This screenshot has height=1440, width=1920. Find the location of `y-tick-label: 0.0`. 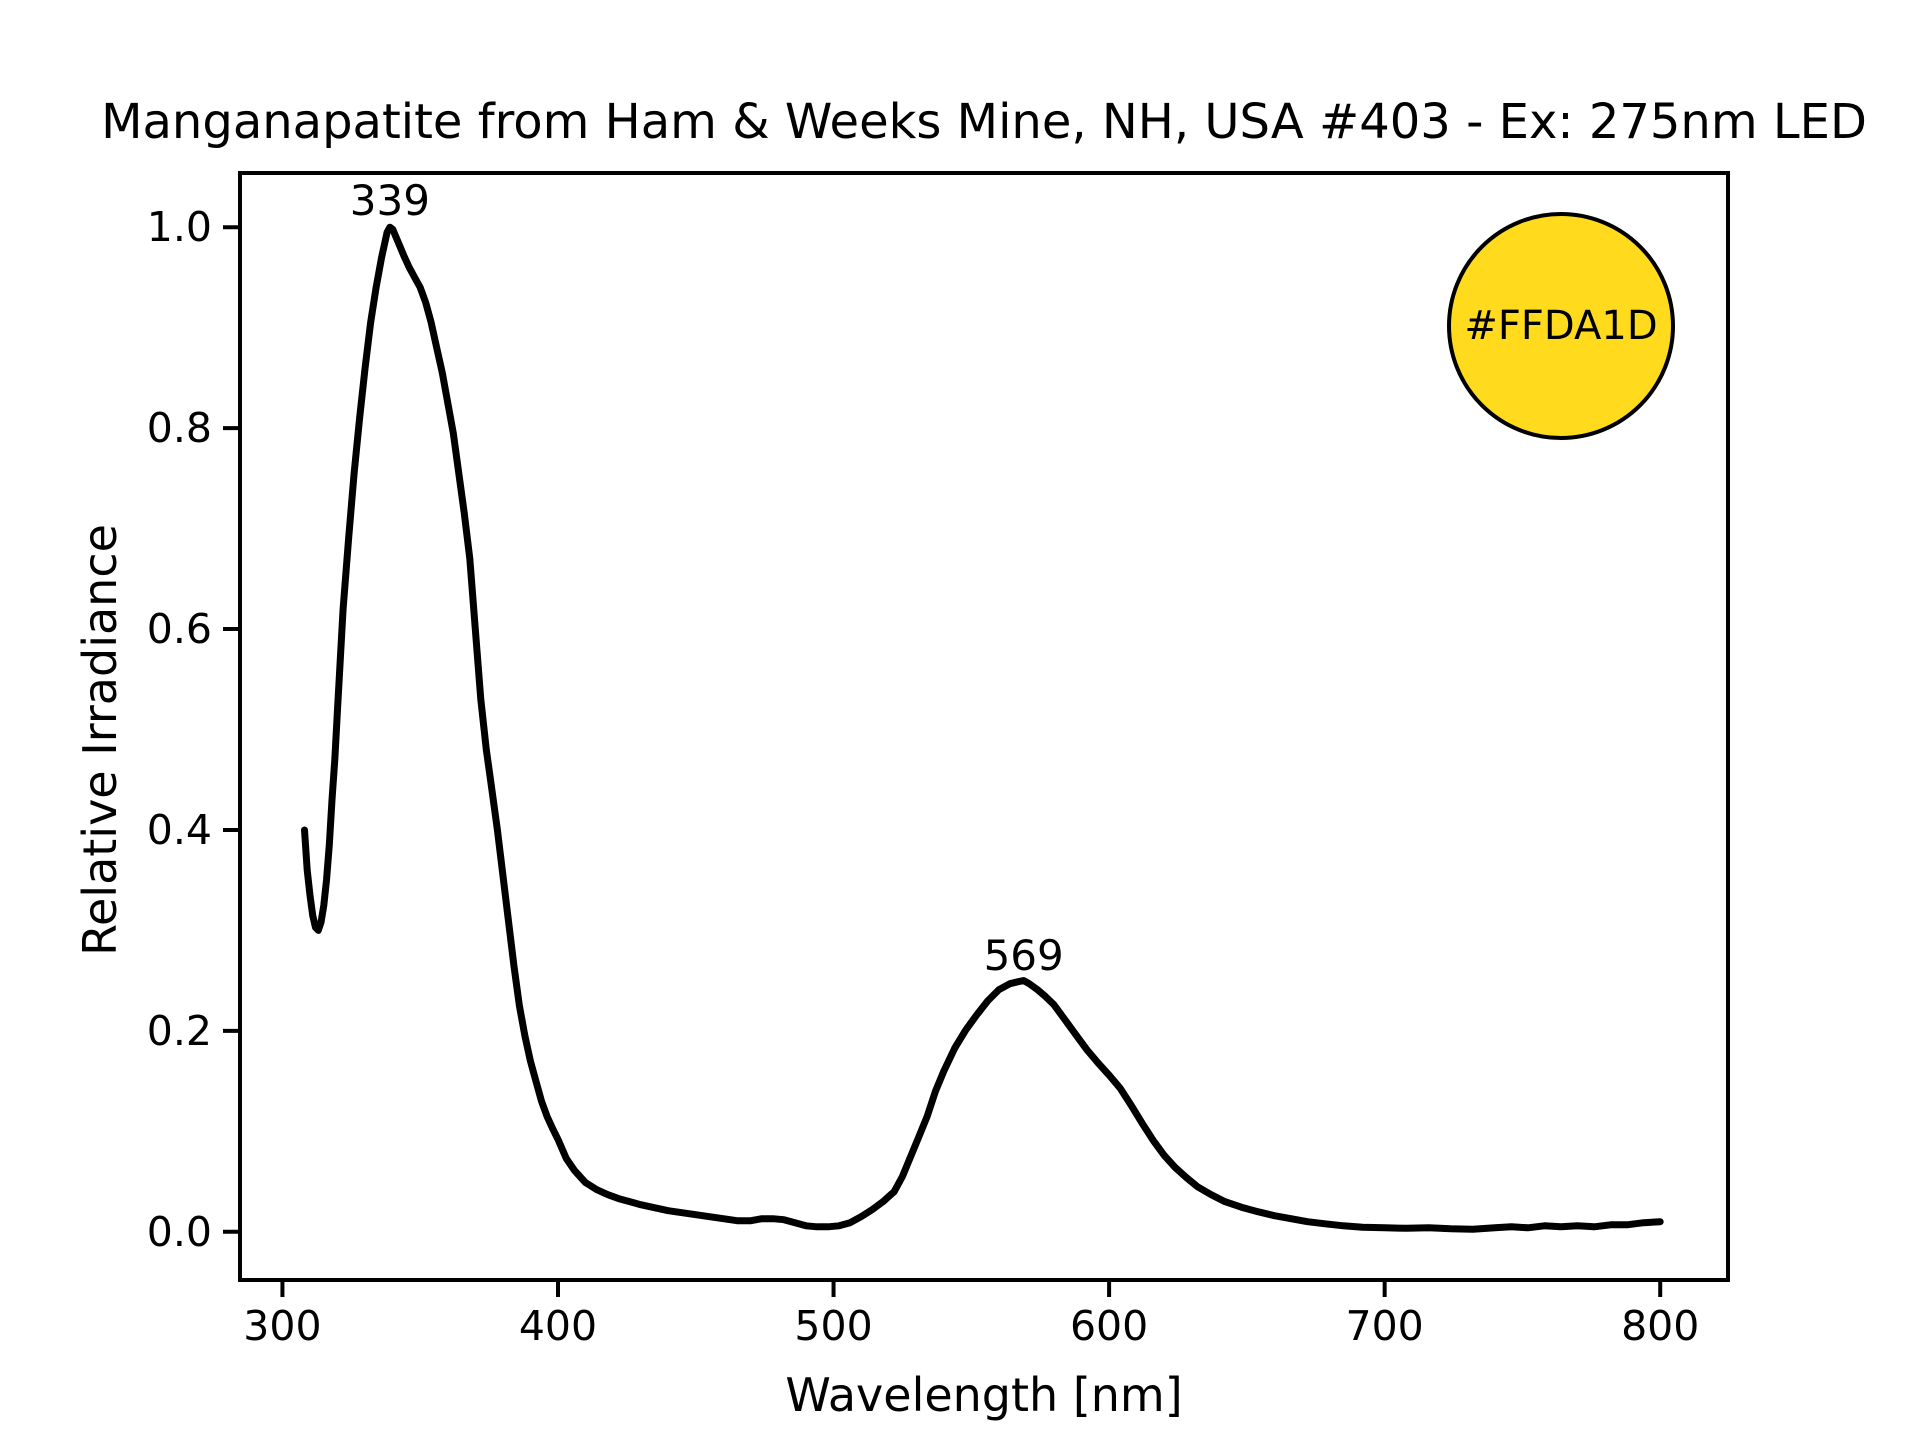

y-tick-label: 0.0 is located at coordinates (179, 1232).